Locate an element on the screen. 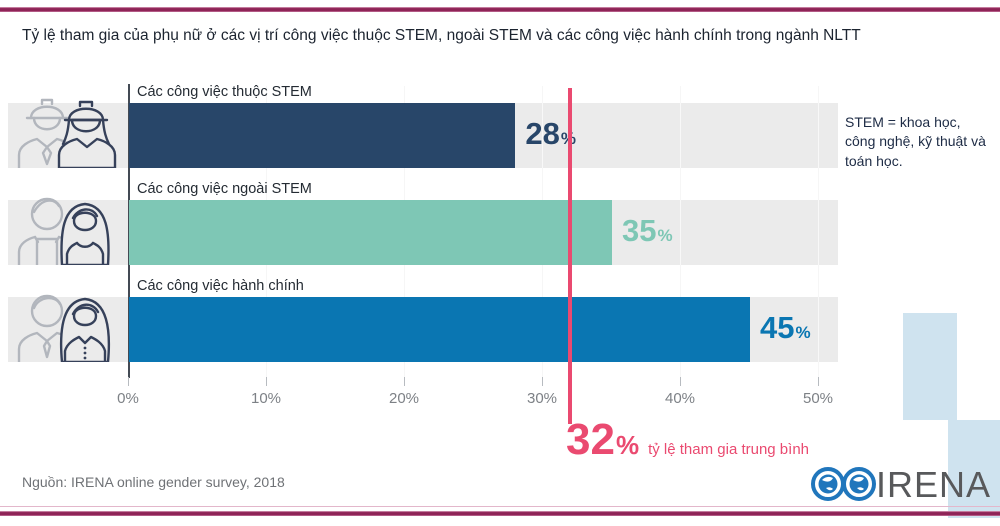  axis-tick-label: 30% is located at coordinates (542, 398).